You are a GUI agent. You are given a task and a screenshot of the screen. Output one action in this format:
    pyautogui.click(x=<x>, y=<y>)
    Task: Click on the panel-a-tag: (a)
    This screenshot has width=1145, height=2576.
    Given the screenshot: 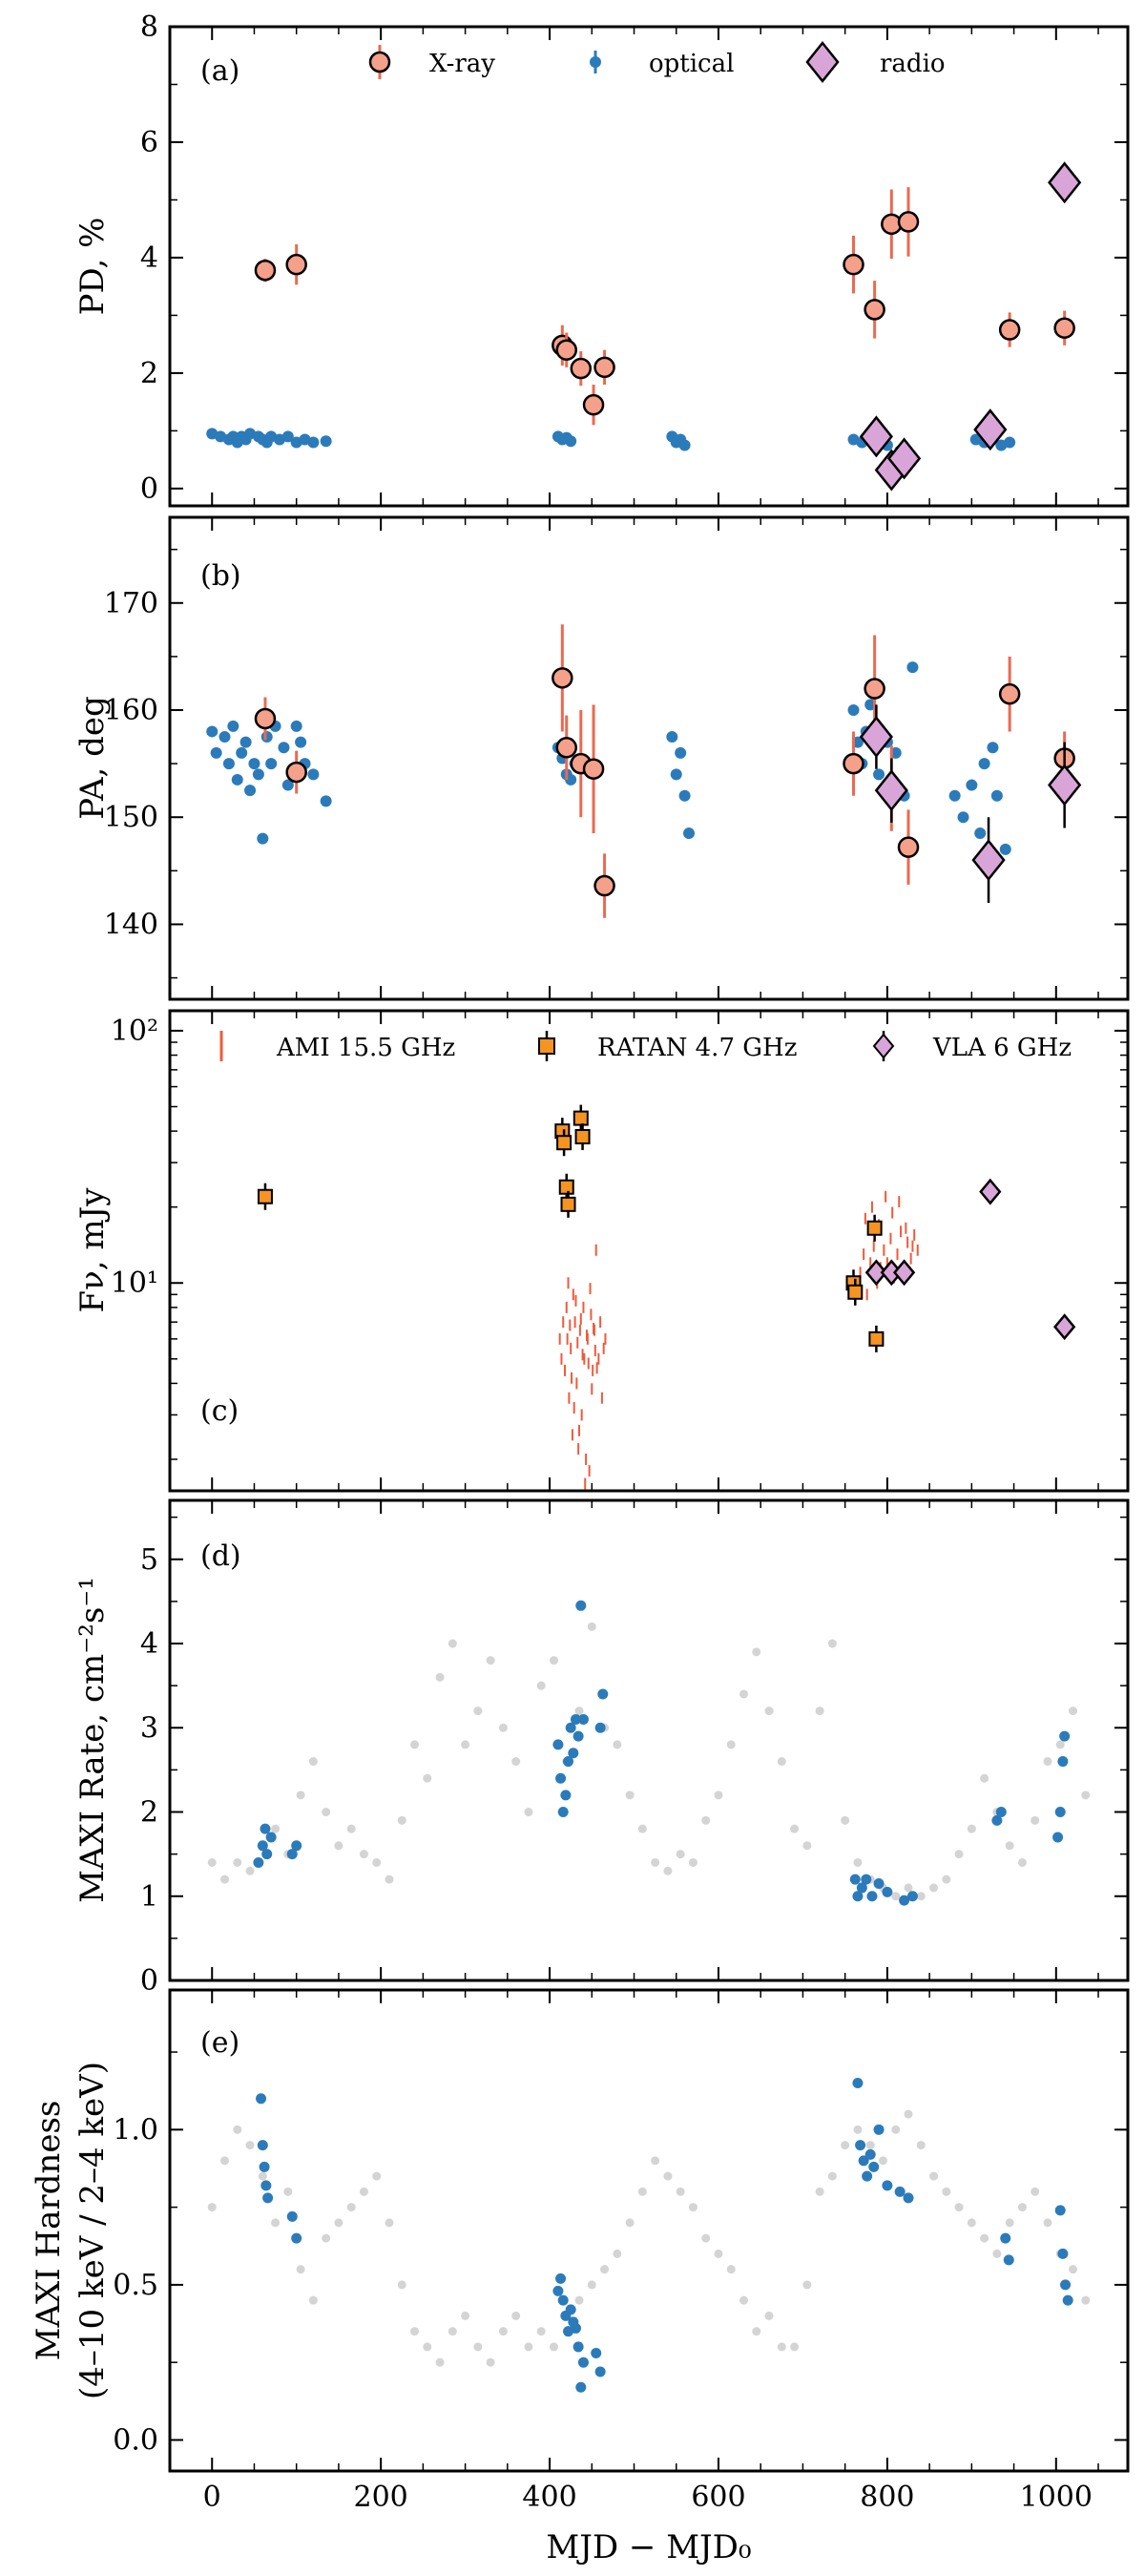 What is the action you would take?
    pyautogui.click(x=219, y=71)
    